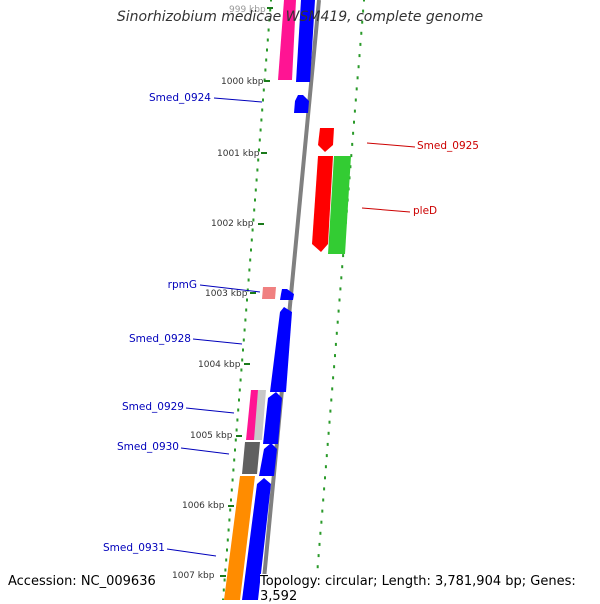  What do you see at coordinates (238, 154) in the screenshot?
I see `tick-label: 1001 kbp` at bounding box center [238, 154].